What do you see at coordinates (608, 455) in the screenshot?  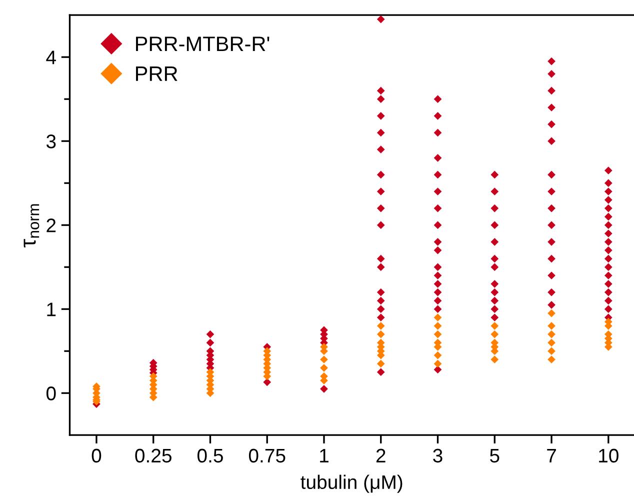 I see `x-tick-label: 10` at bounding box center [608, 455].